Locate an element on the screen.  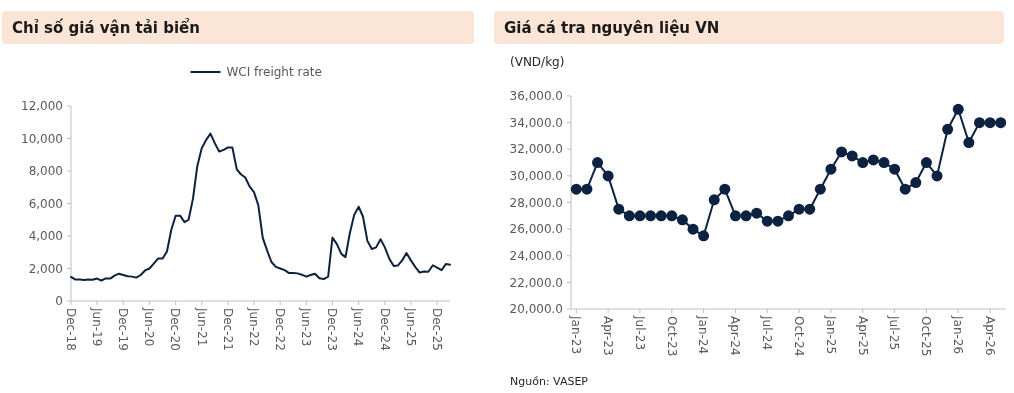
x-tick-label: Dec-21 is located at coordinates (227, 329).